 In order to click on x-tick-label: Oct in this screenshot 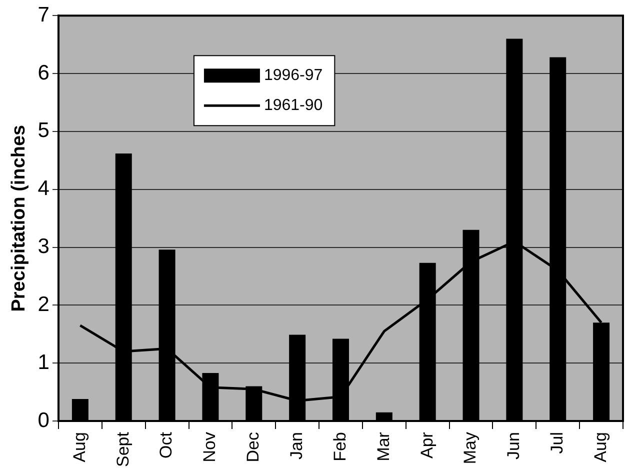, I will do `click(166, 445)`.